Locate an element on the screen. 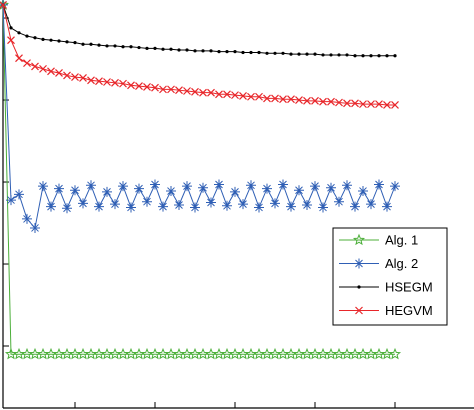  star-marker is located at coordinates (359, 239).